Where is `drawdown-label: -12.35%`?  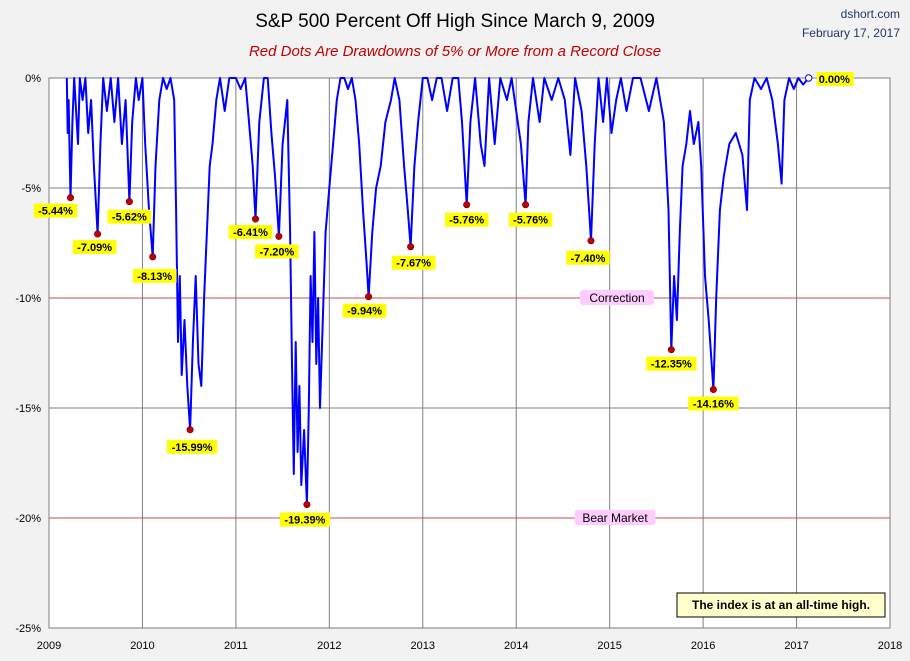
drawdown-label: -12.35% is located at coordinates (671, 365).